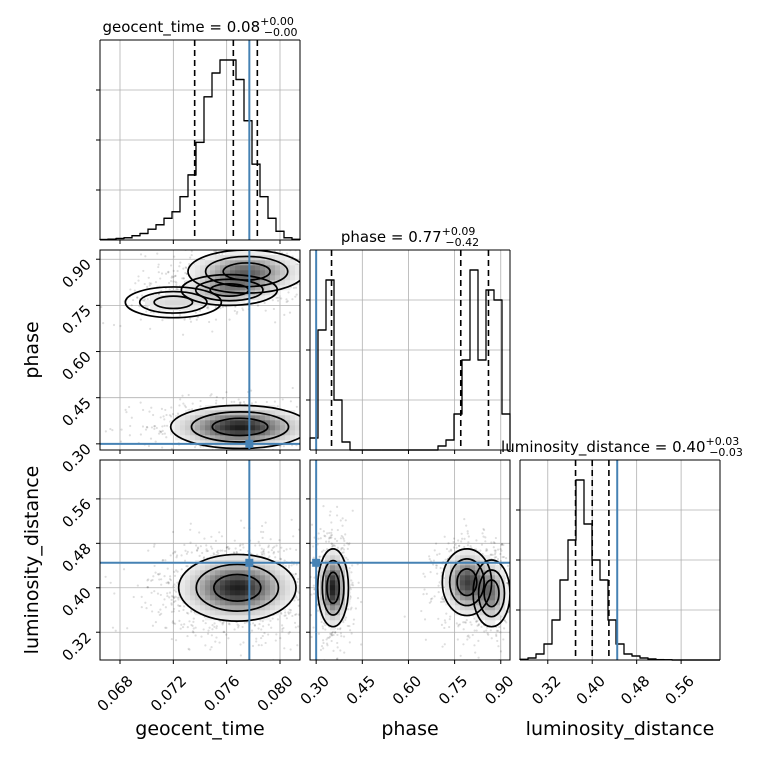 The width and height of the screenshot is (760, 760). Describe the element at coordinates (234, 427) in the screenshot. I see `contour-line` at that location.